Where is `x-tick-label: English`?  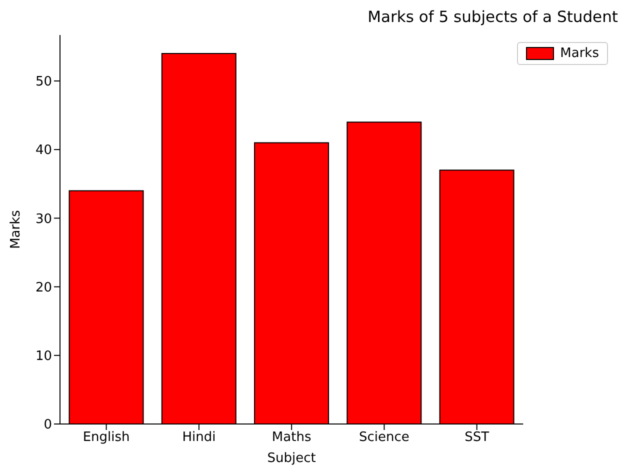 x-tick-label: English is located at coordinates (106, 438).